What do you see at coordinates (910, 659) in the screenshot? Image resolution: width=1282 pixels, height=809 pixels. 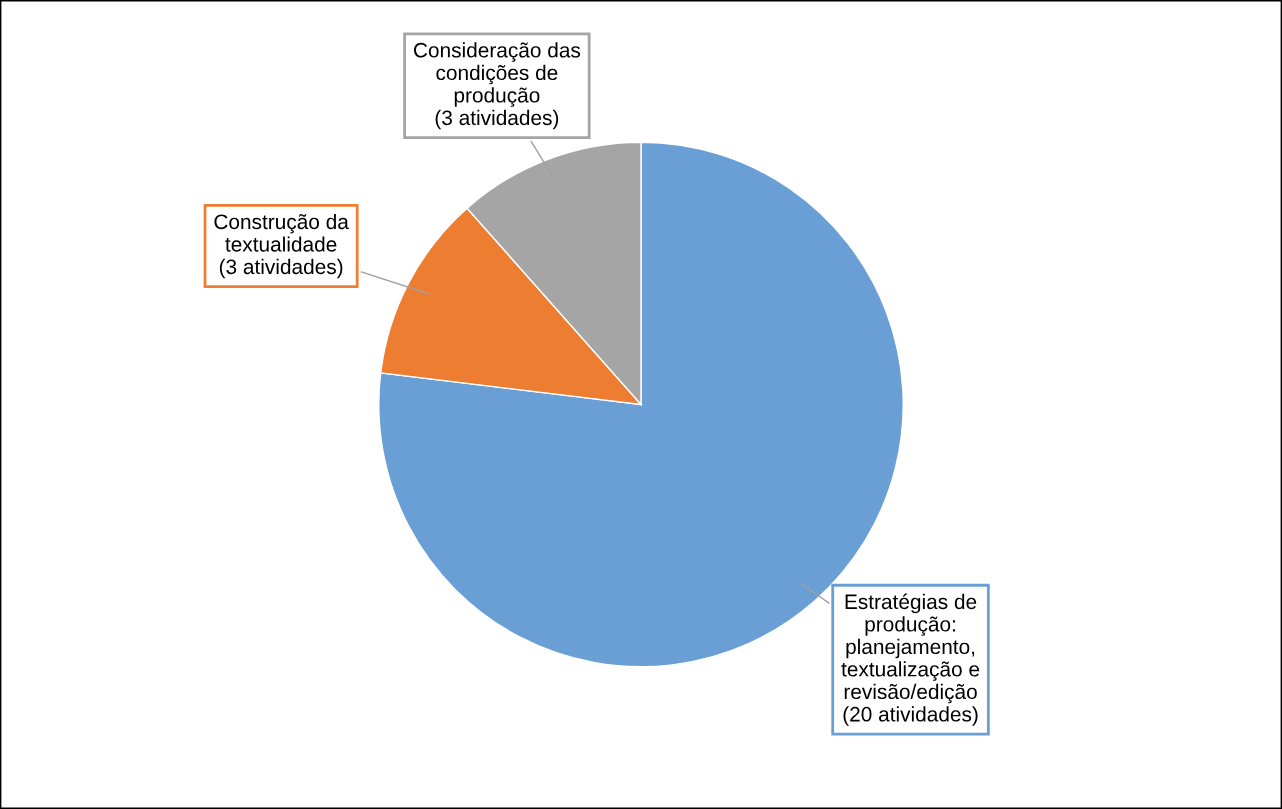 I see `slice-label: Estratégias de produção: planejamento, textualização e revisão/edição (20 atividades)` at bounding box center [910, 659].